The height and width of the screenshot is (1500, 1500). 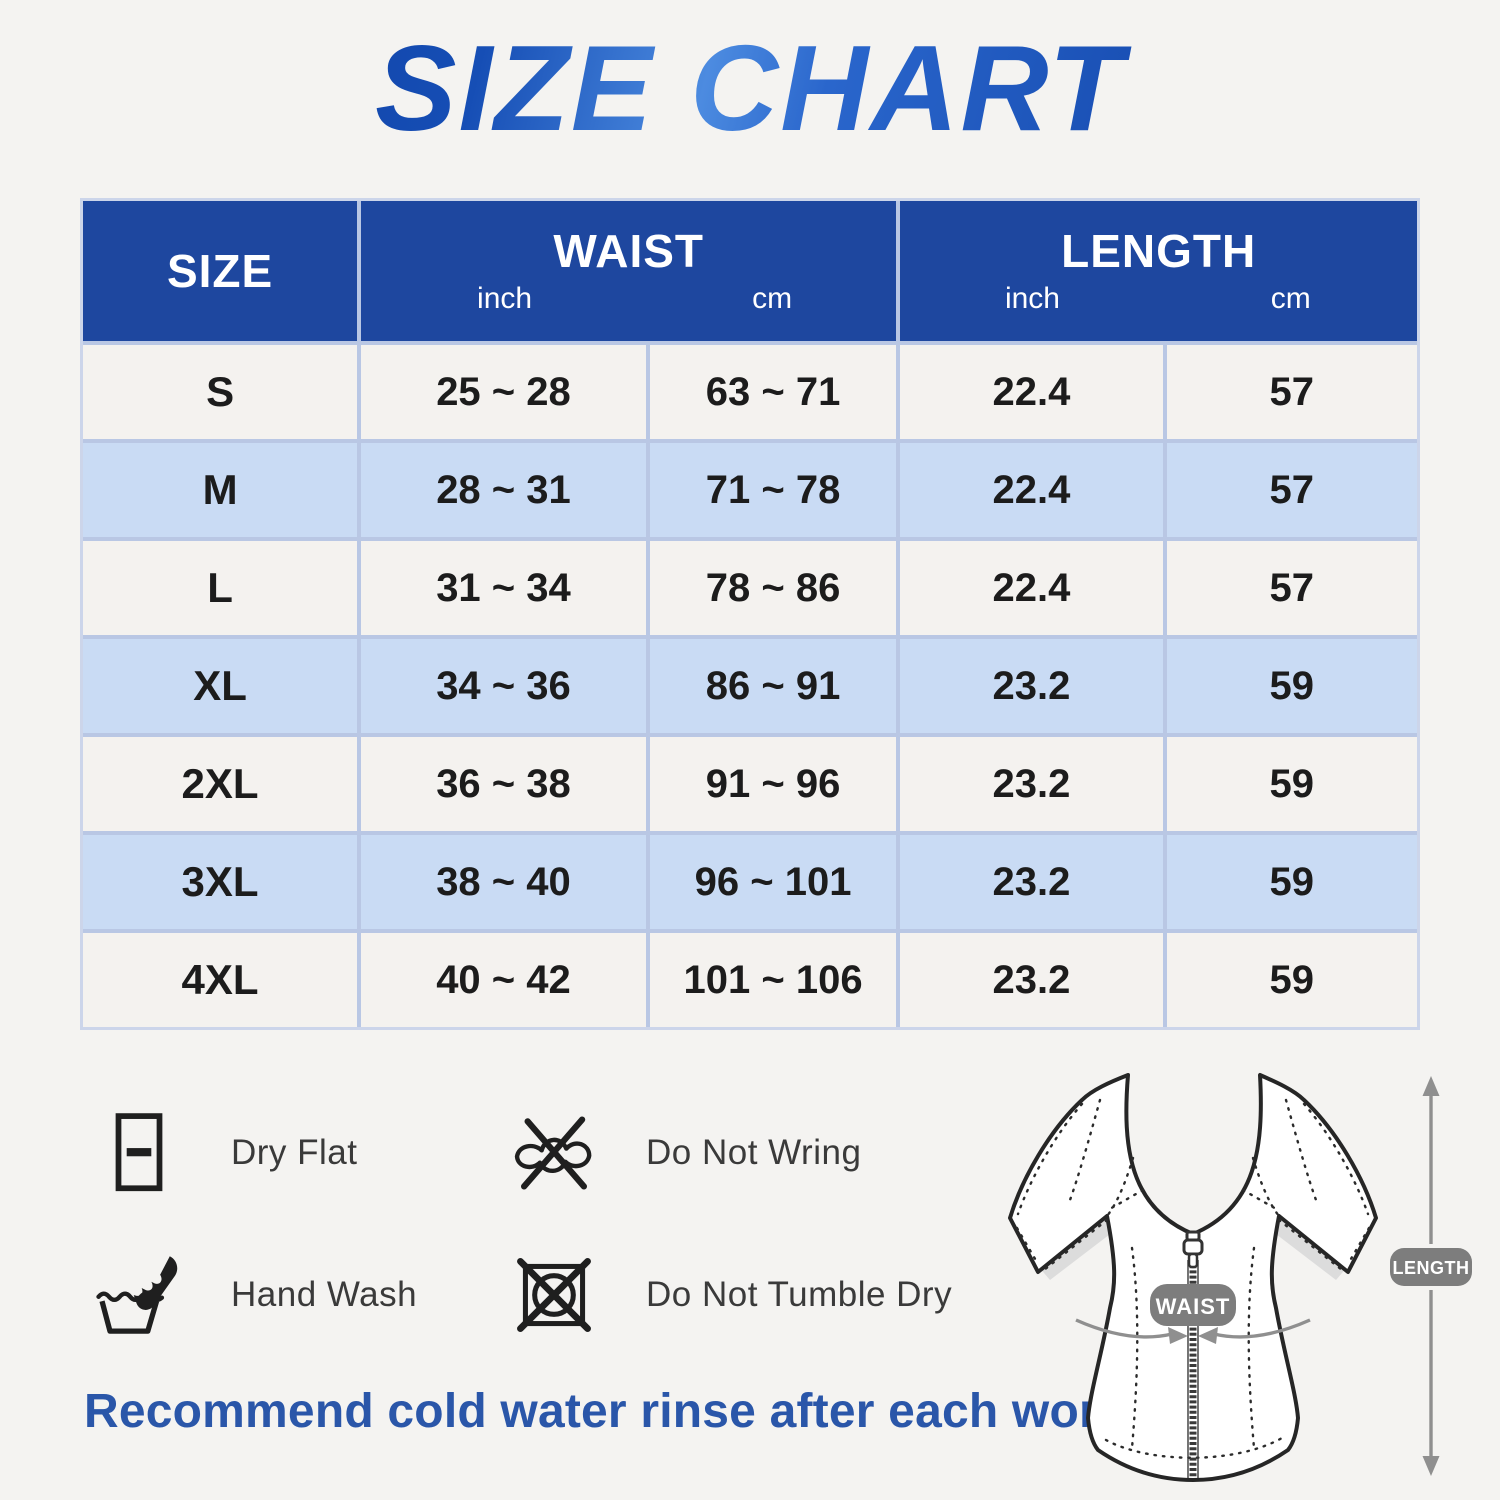 I want to click on seam-lines, so click(x=1193, y=1278).